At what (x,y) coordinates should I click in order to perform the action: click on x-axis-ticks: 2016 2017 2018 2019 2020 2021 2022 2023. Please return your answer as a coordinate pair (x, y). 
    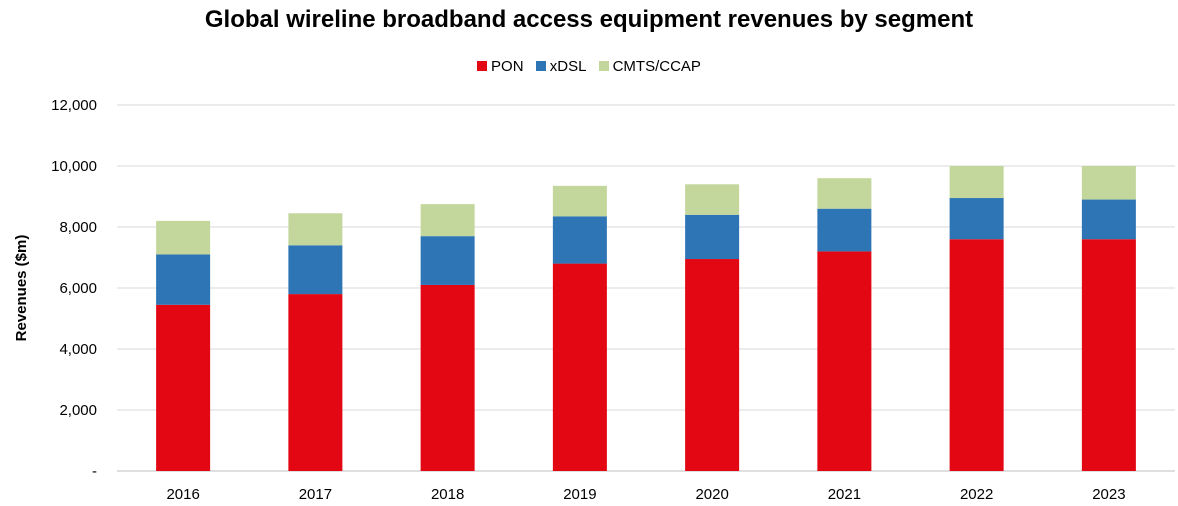
    Looking at the image, I should click on (645, 494).